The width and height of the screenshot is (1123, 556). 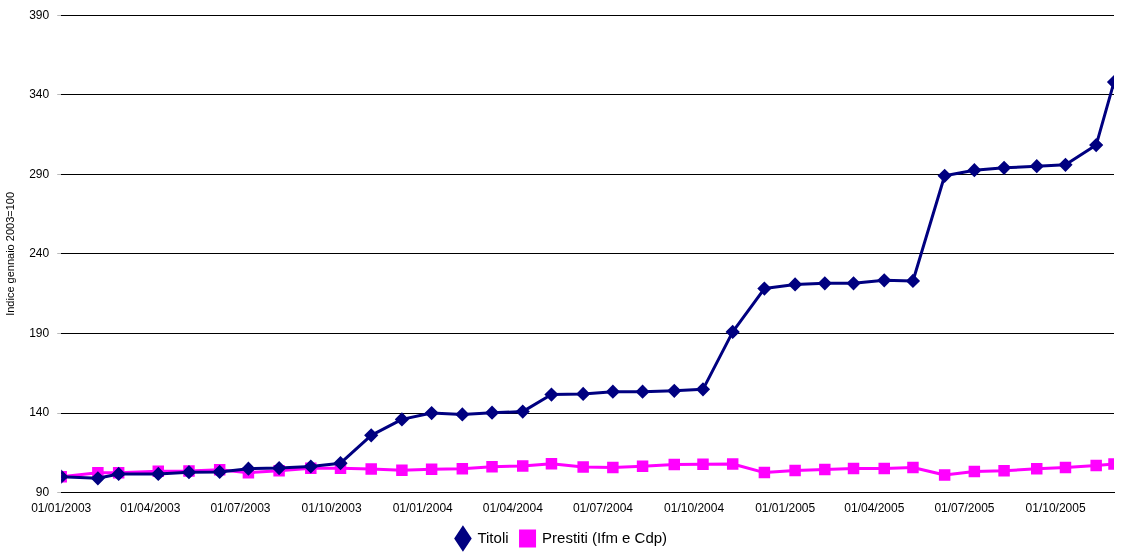 What do you see at coordinates (39, 173) in the screenshot?
I see `y-tick-label: 290` at bounding box center [39, 173].